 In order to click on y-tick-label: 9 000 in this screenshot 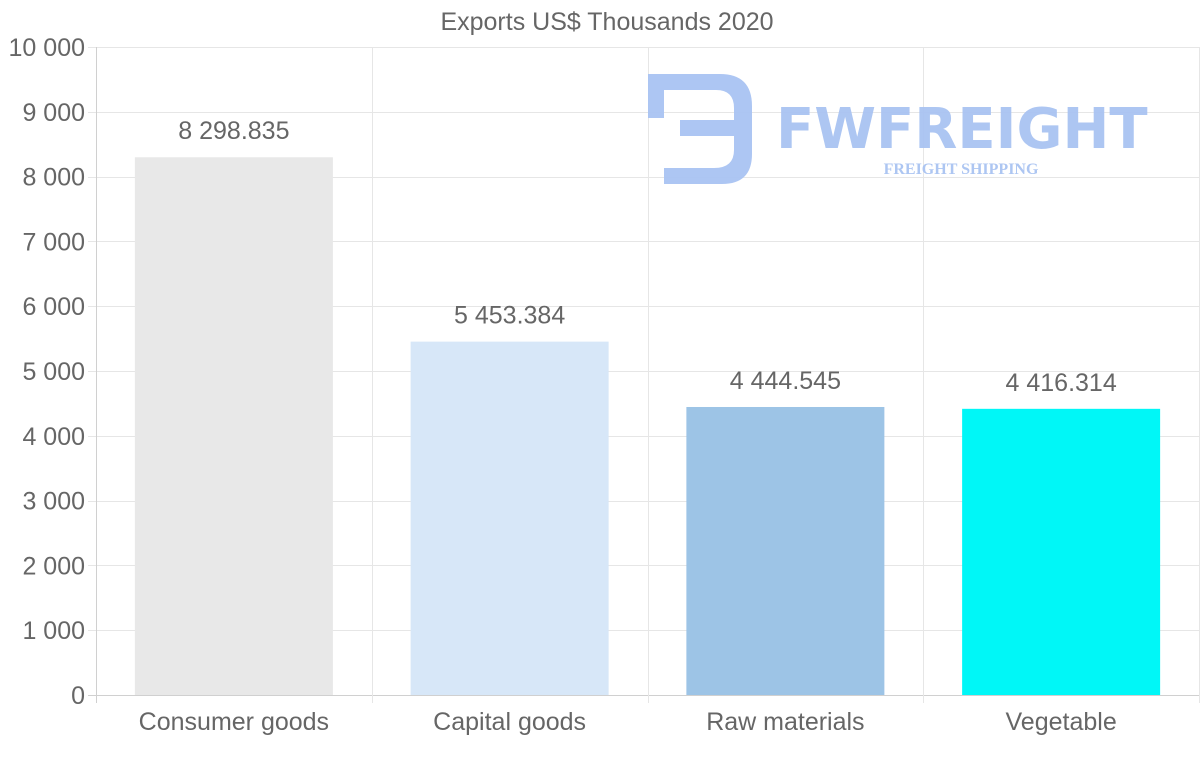, I will do `click(53, 113)`.